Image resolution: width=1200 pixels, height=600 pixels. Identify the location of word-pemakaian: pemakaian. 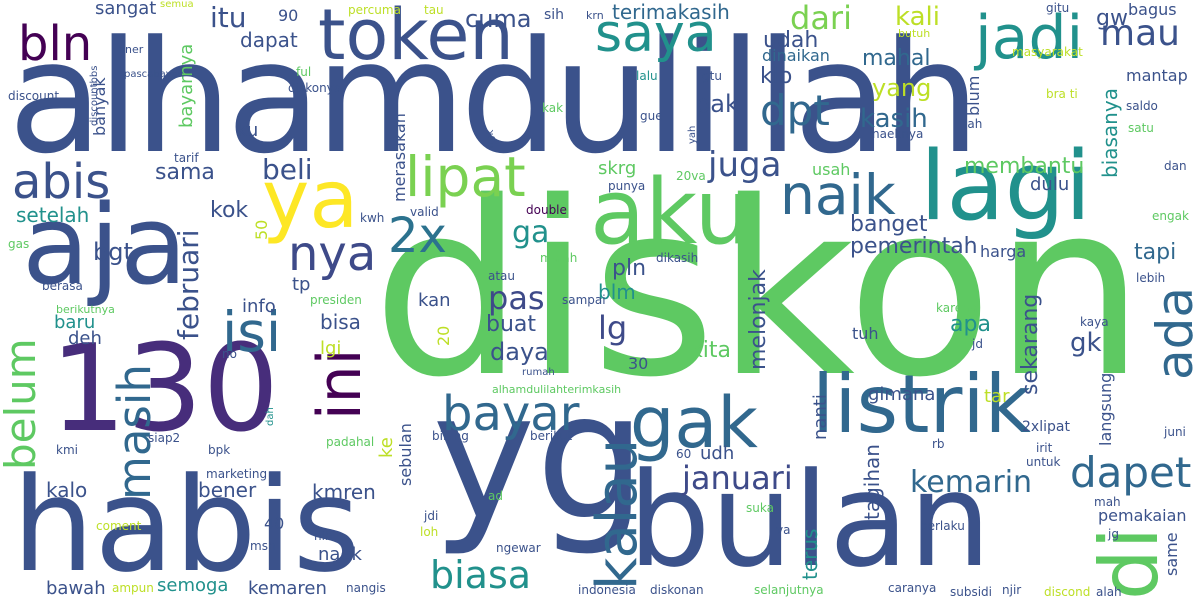
(1142, 515).